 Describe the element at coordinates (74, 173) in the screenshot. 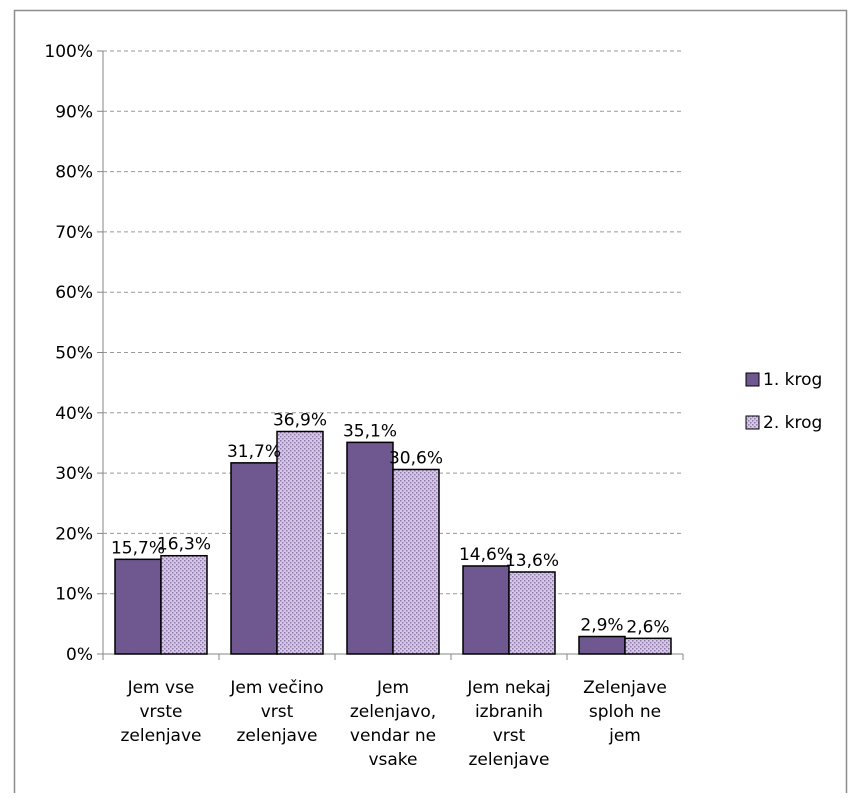

I see `y-tick-label: 80%` at that location.